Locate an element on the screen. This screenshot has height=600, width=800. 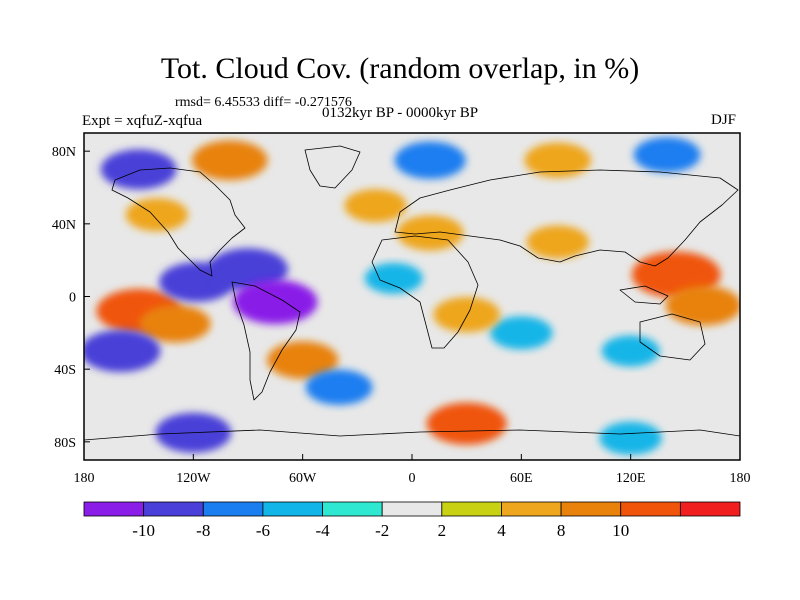
colorbar: -10 -8 -6 -4 -2 2 4 8 10 is located at coordinates (412, 520).